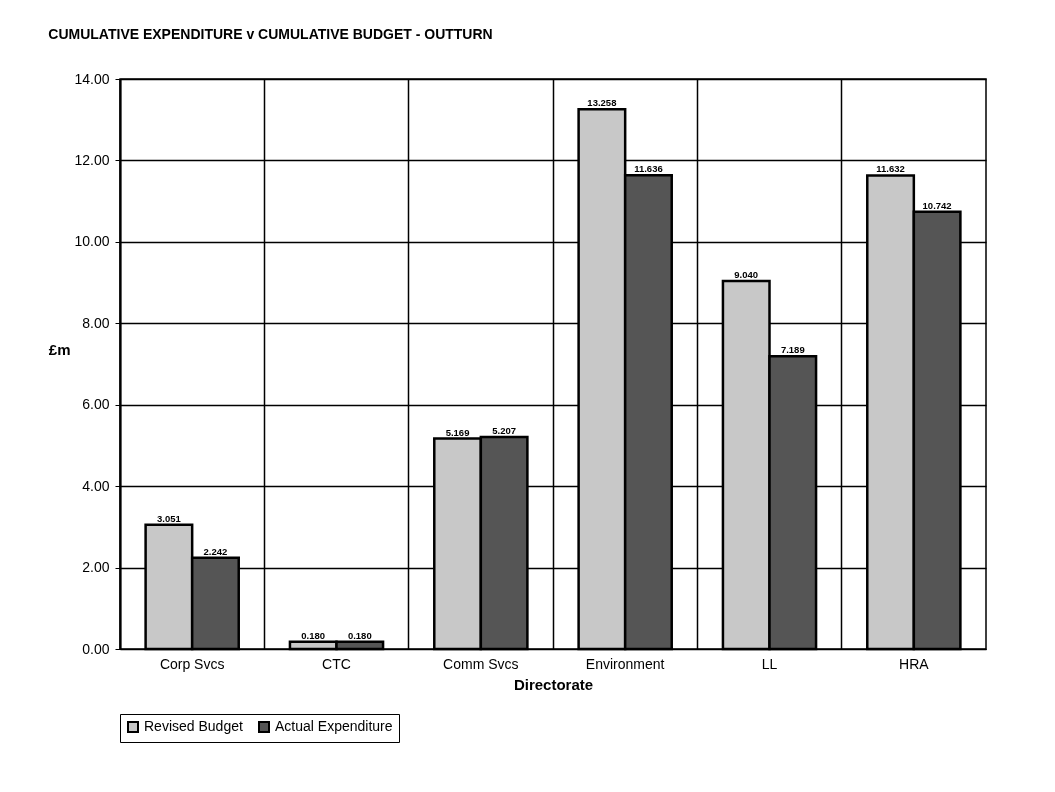 The image size is (1055, 792). I want to click on x-tick-label: Environment, so click(625, 663).